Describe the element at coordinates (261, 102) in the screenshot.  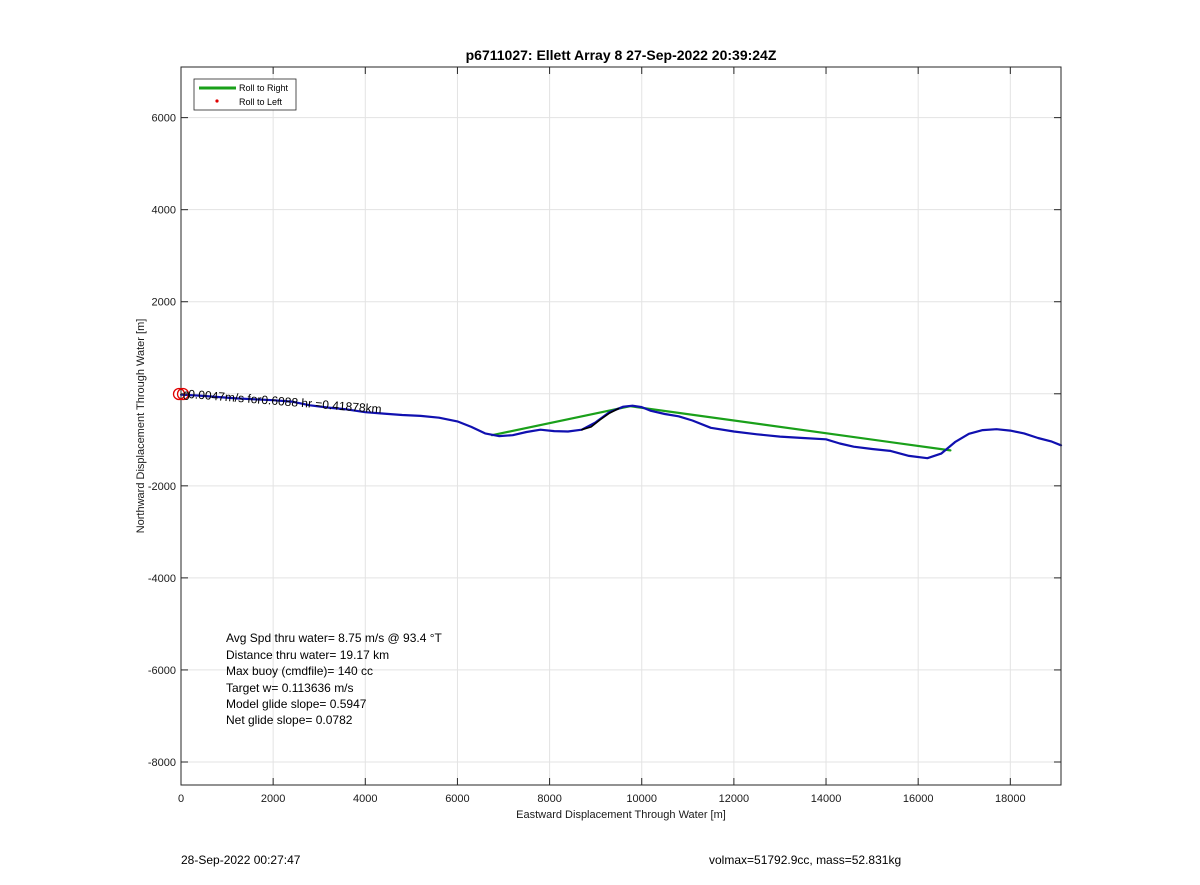
I see `legend-roll-left-label: Roll to Left` at that location.